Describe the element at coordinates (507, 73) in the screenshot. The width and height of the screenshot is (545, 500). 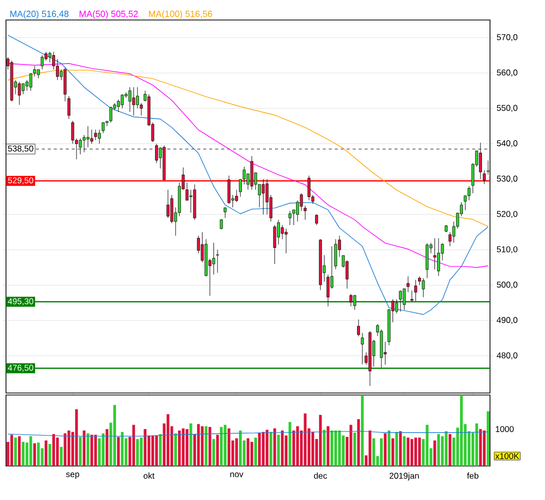
I see `y-tick-label: 560,0` at that location.